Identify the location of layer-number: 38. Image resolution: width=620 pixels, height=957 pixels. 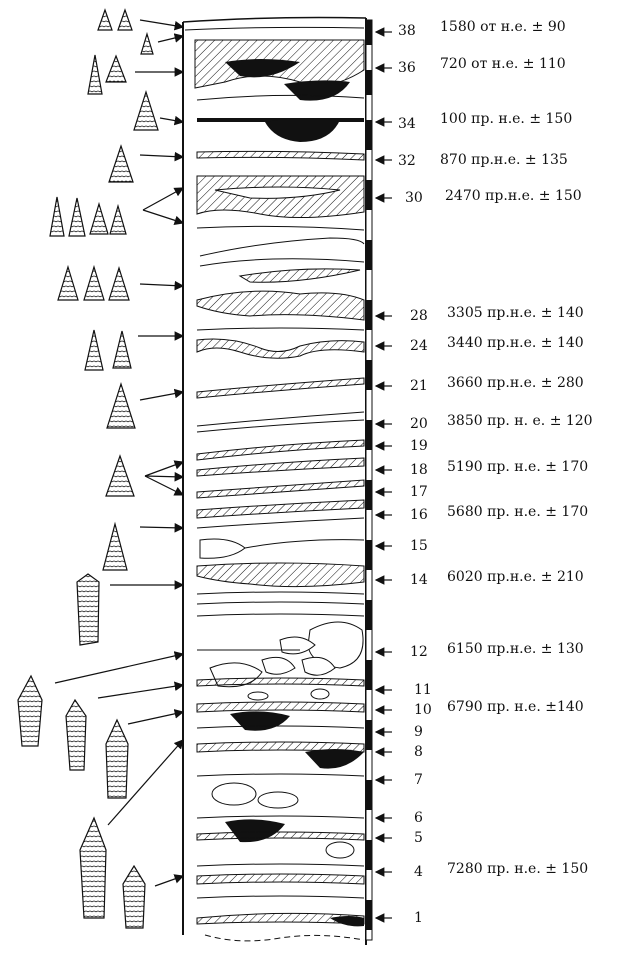
(407, 31).